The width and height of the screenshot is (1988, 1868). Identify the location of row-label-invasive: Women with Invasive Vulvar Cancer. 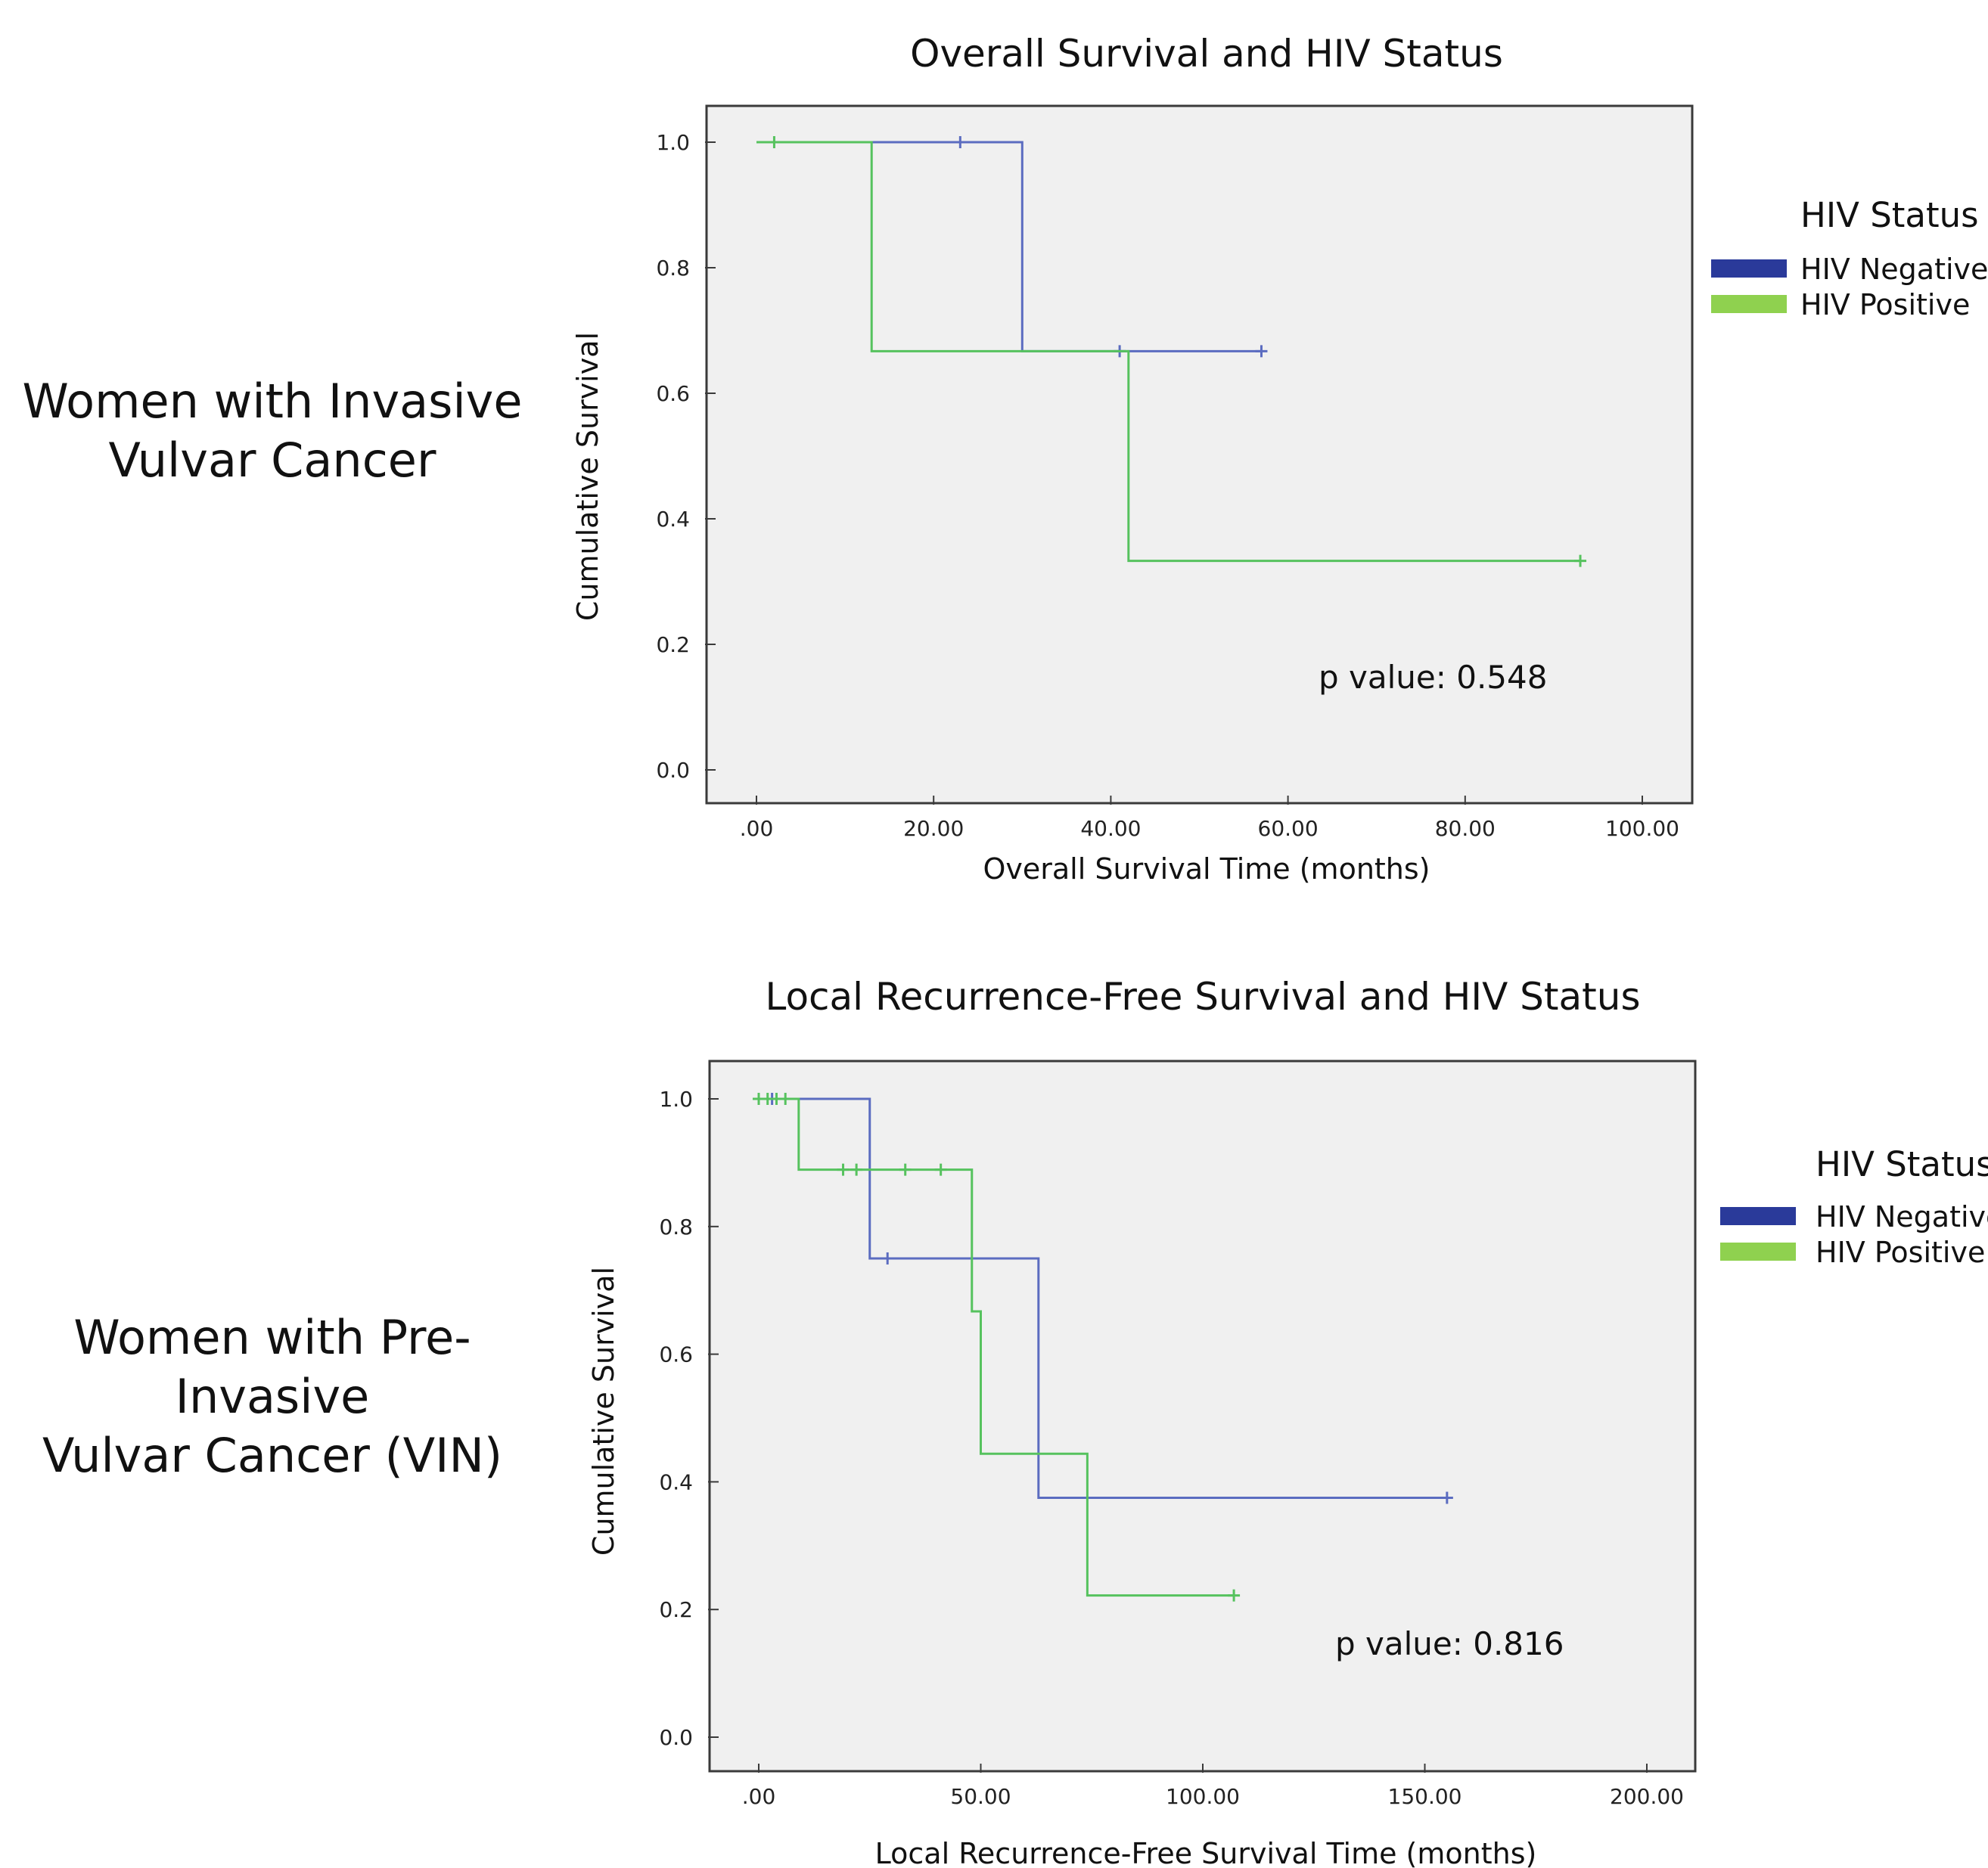
(280, 431).